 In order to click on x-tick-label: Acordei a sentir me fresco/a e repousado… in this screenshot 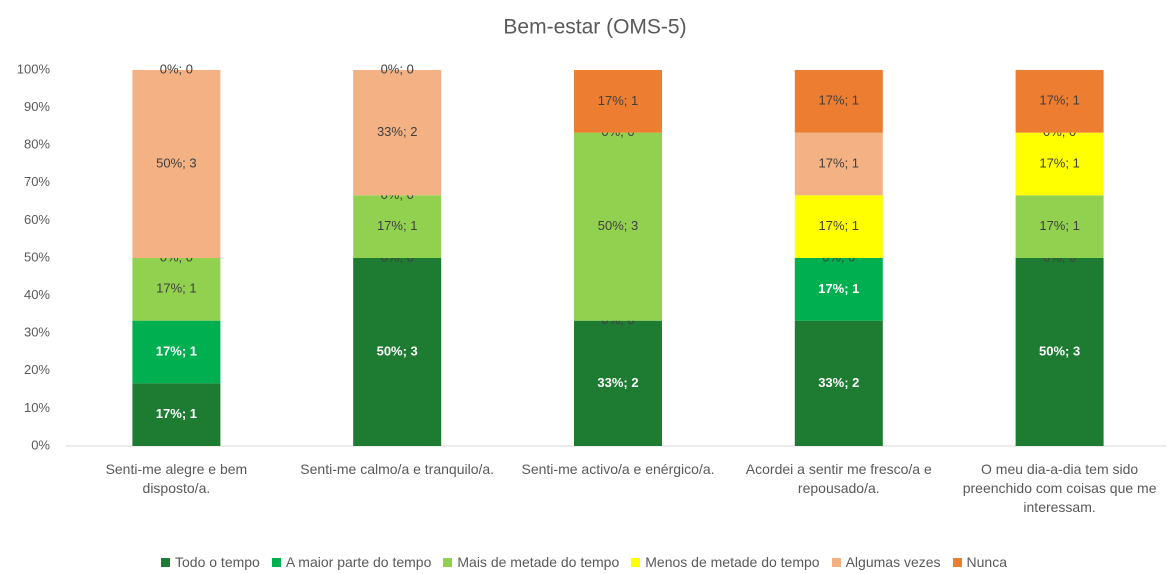, I will do `click(838, 478)`.